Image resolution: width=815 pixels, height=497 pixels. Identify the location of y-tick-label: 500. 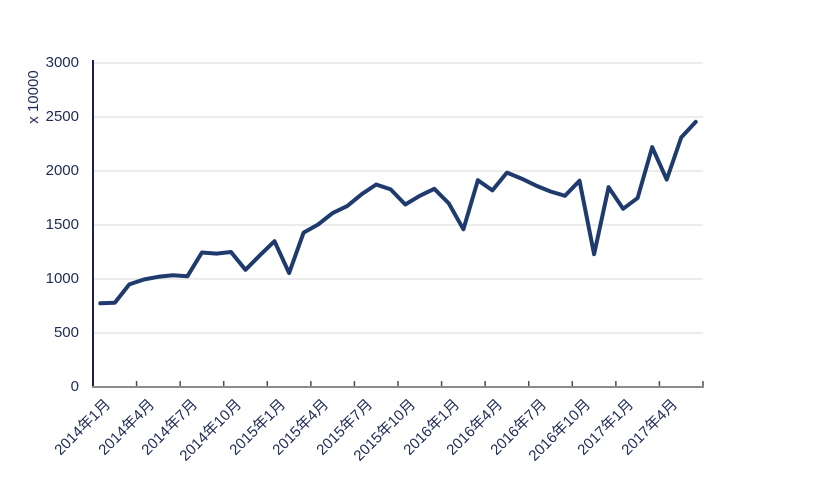
(66, 332).